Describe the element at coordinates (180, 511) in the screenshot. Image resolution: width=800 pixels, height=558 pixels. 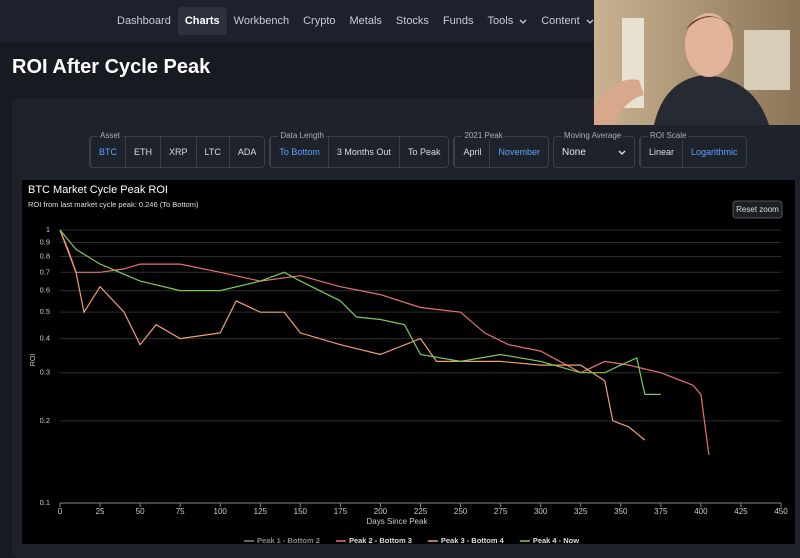
I see `x-tick-label: 75` at that location.